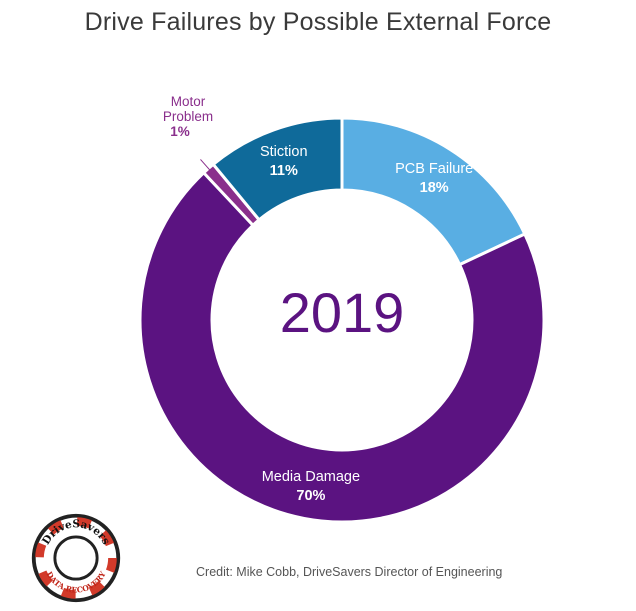 This screenshot has width=636, height=611. Describe the element at coordinates (284, 171) in the screenshot. I see `value-label-stiction: 11%` at that location.